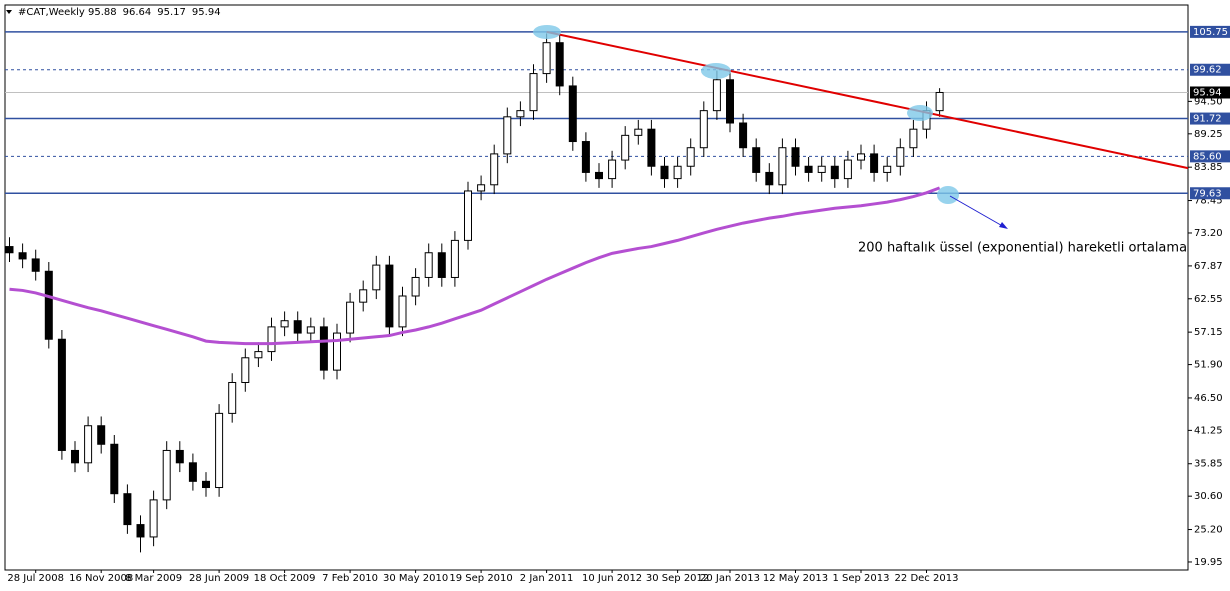  What do you see at coordinates (547, 578) in the screenshot?
I see `x-tick-label: 2 Jan 2011` at bounding box center [547, 578].